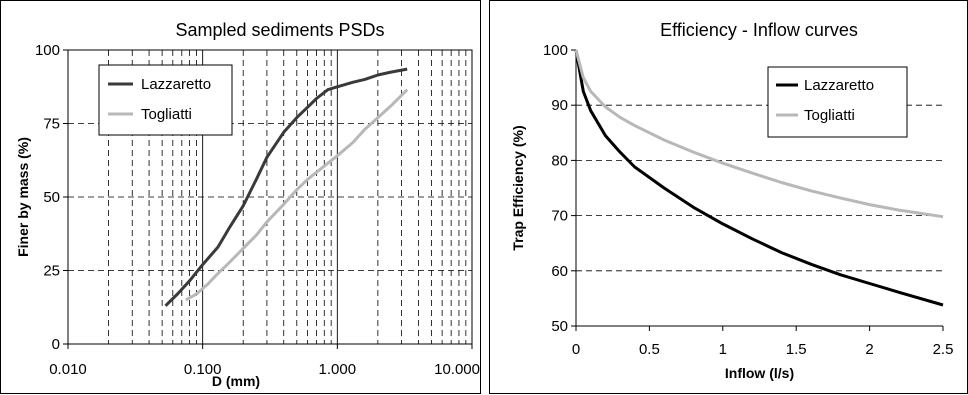  Describe the element at coordinates (51, 124) in the screenshot. I see `y-tick-label: 75` at that location.